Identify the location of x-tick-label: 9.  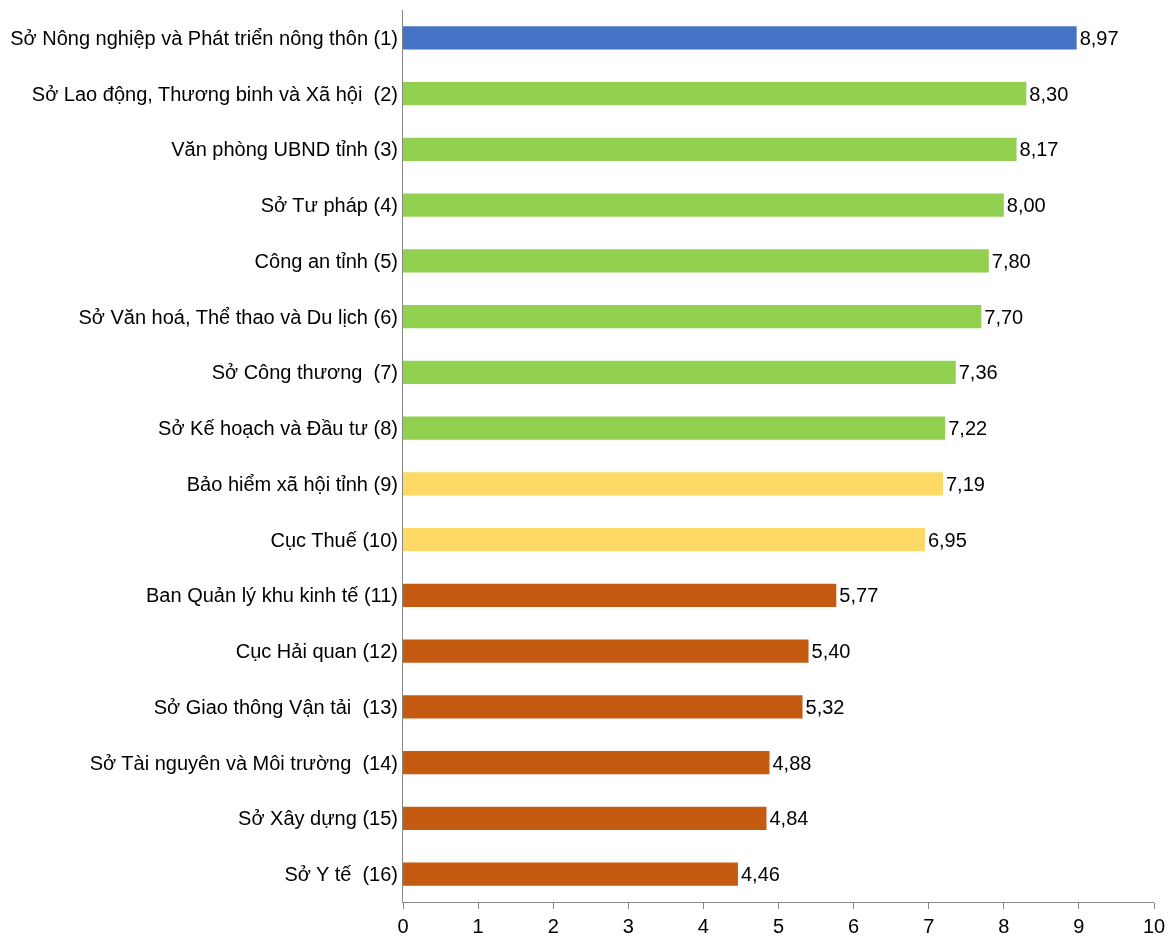
(1079, 926).